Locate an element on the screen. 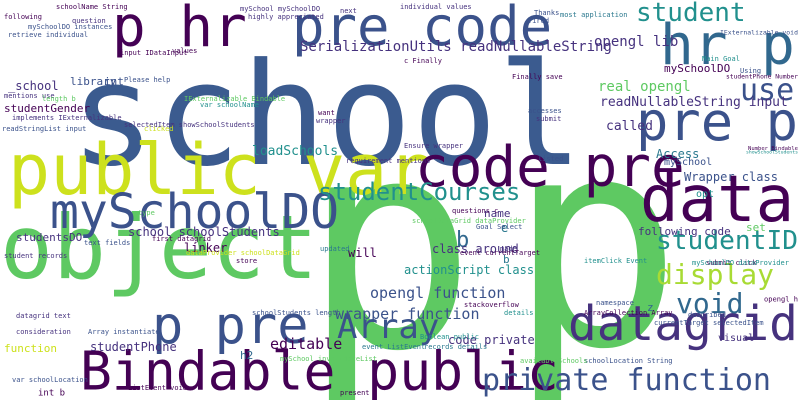 The height and width of the screenshot is (400, 800). word: Access is located at coordinates (678, 154).